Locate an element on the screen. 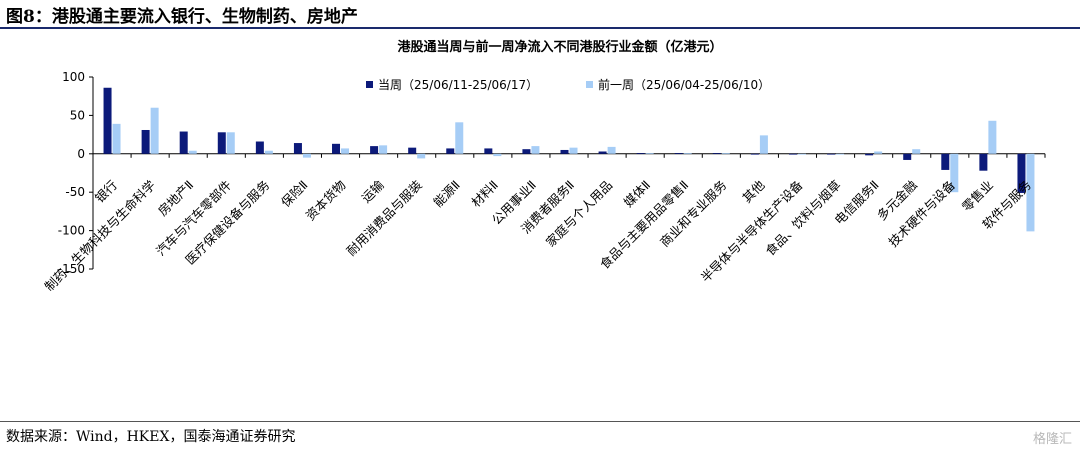  x-tick-label: 家庭与个人用品 is located at coordinates (579, 213).